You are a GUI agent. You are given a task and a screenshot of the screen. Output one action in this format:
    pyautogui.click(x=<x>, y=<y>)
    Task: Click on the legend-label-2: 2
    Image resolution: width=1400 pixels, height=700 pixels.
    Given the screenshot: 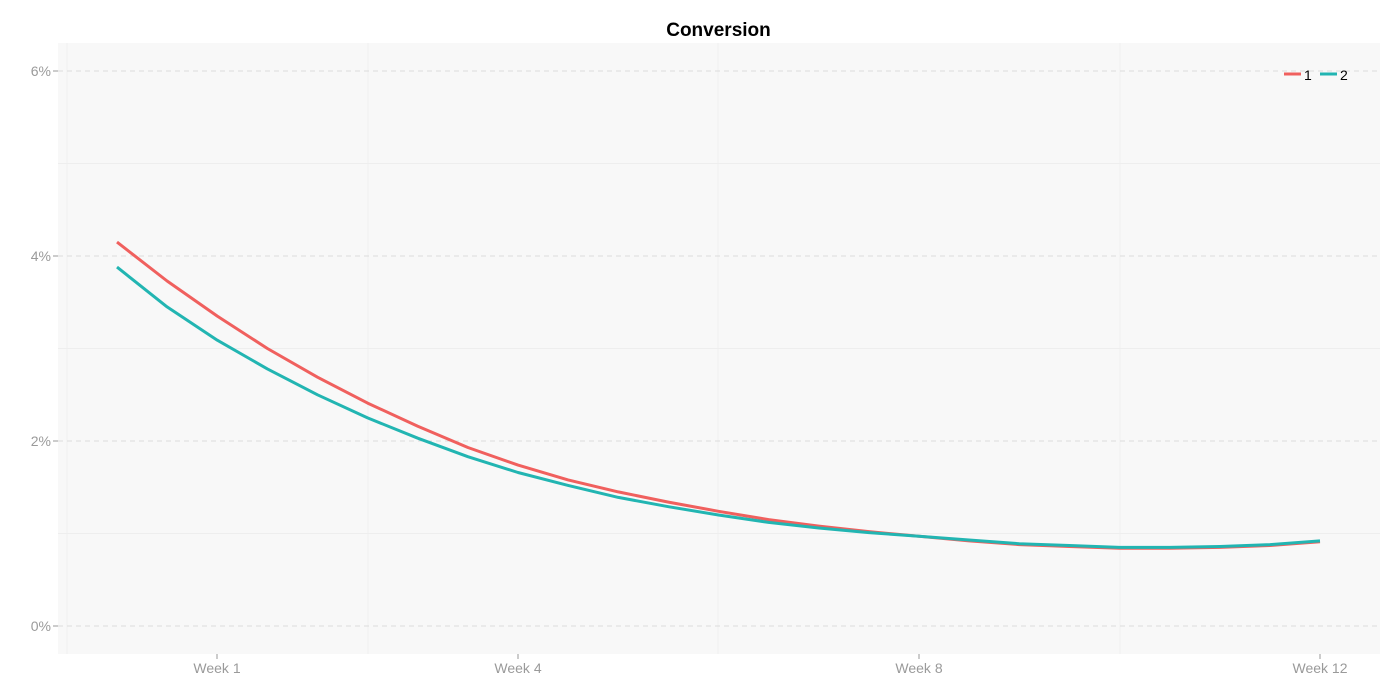 What is the action you would take?
    pyautogui.click(x=1344, y=75)
    